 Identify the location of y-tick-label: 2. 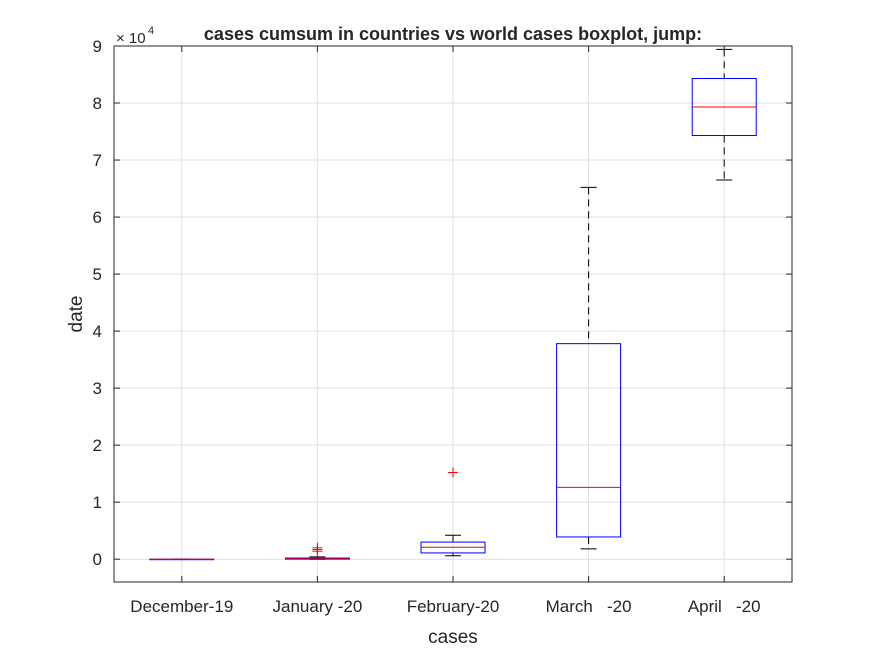
(97, 445).